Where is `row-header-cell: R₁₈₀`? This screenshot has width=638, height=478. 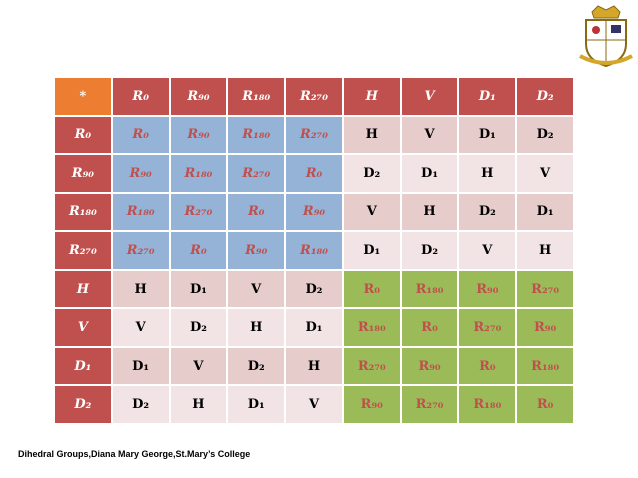 row-header-cell: R₁₈₀ is located at coordinates (83, 212).